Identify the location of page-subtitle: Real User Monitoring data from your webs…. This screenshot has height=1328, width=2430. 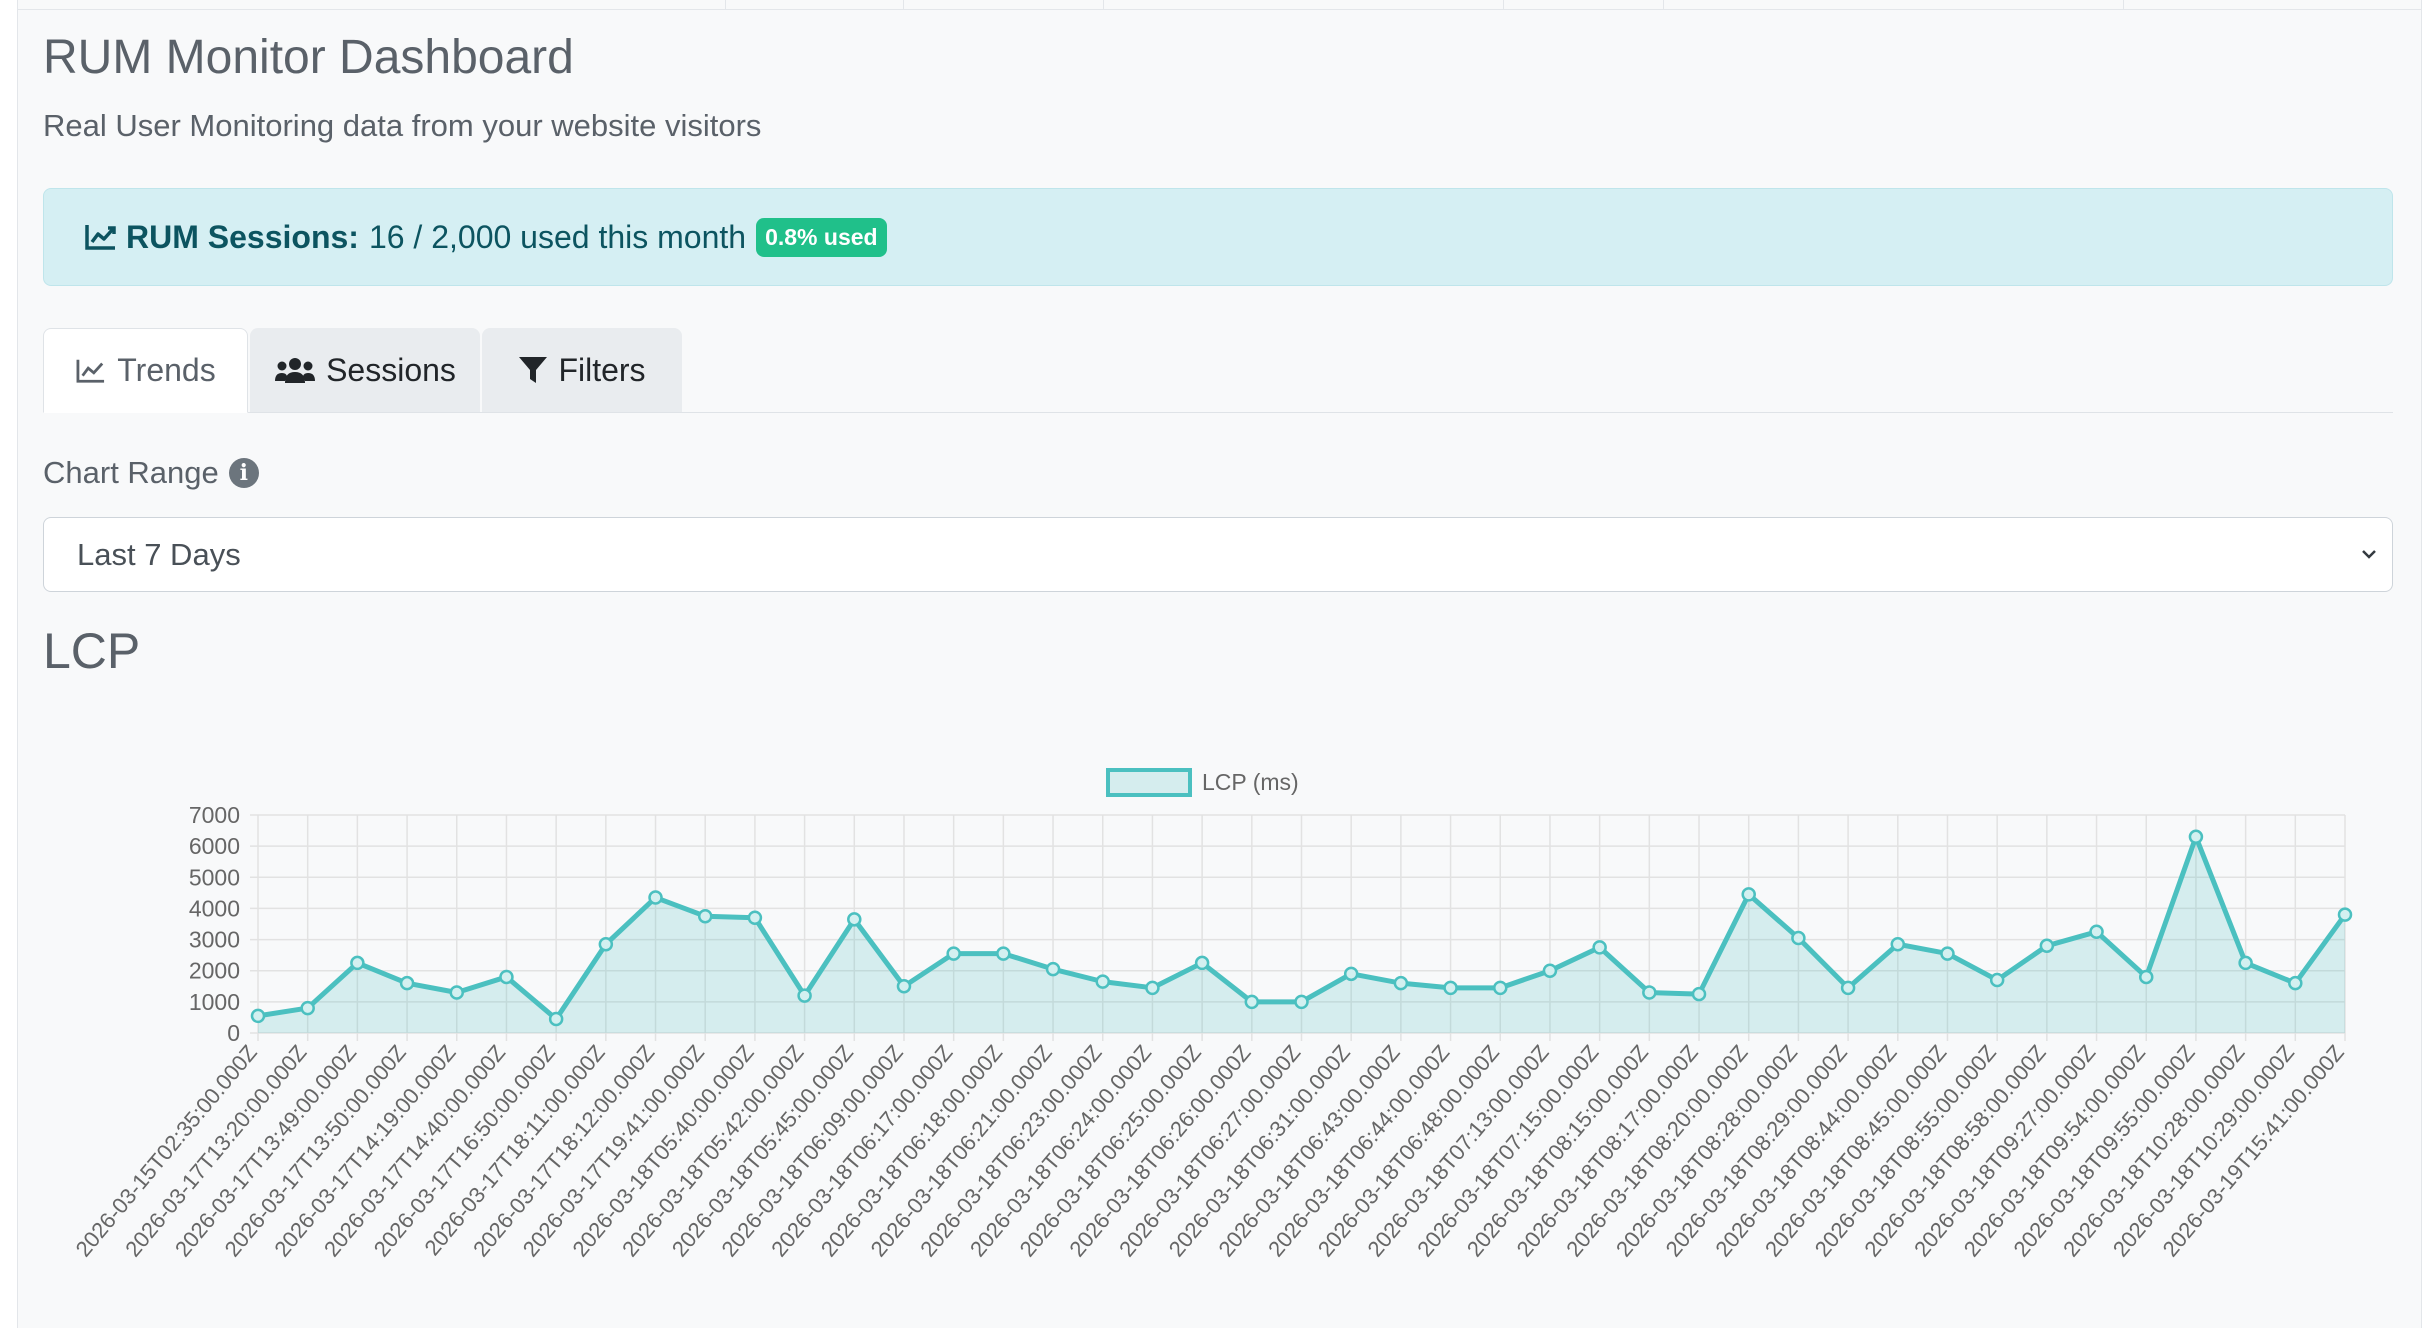
(402, 125).